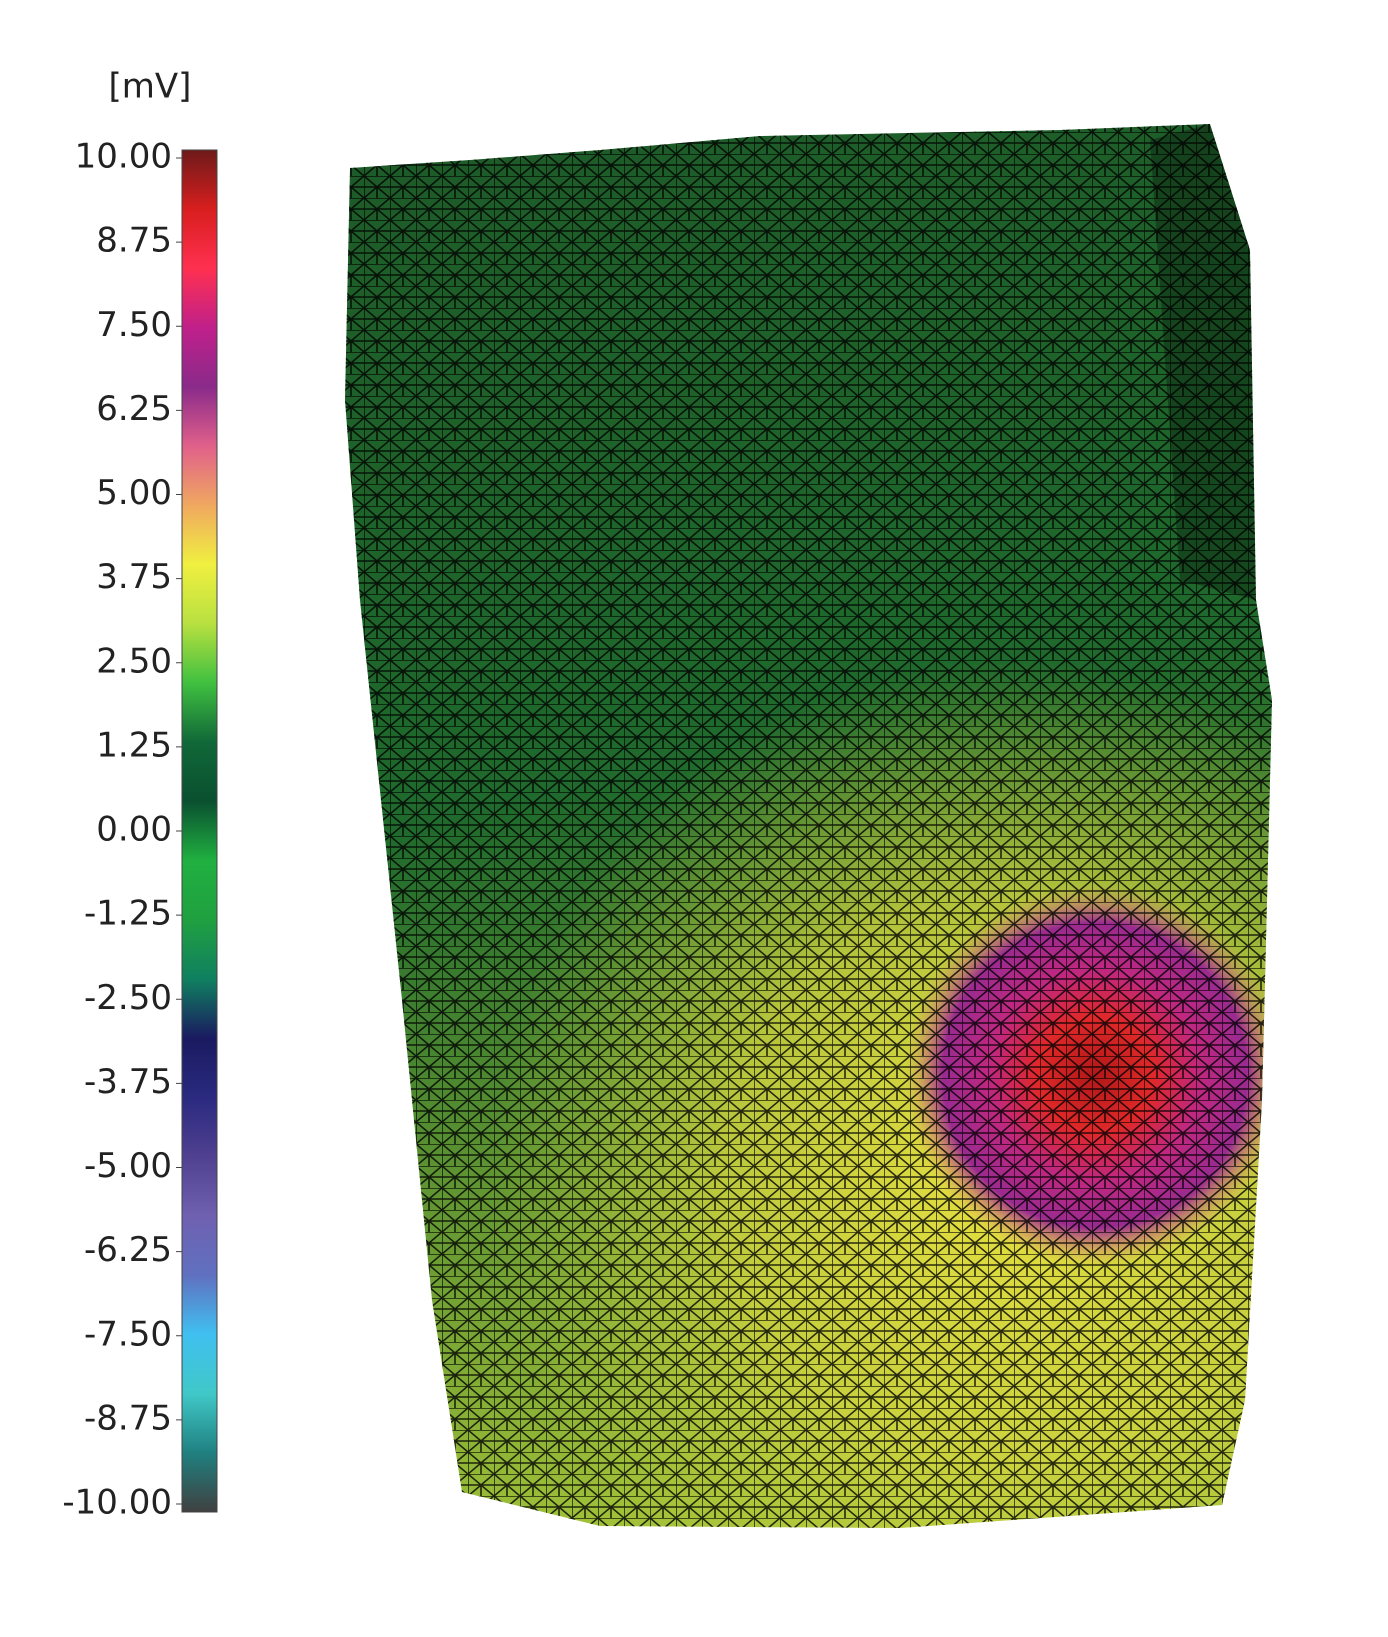 Image resolution: width=1388 pixels, height=1637 pixels. What do you see at coordinates (134, 325) in the screenshot?
I see `tick-label: 7.50` at bounding box center [134, 325].